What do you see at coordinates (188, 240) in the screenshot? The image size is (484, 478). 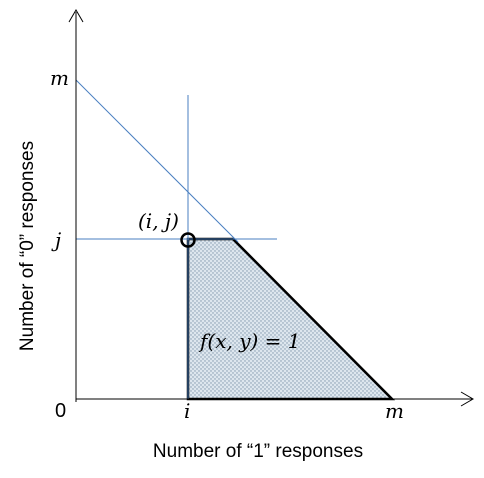 I see `point-i-j-marker` at bounding box center [188, 240].